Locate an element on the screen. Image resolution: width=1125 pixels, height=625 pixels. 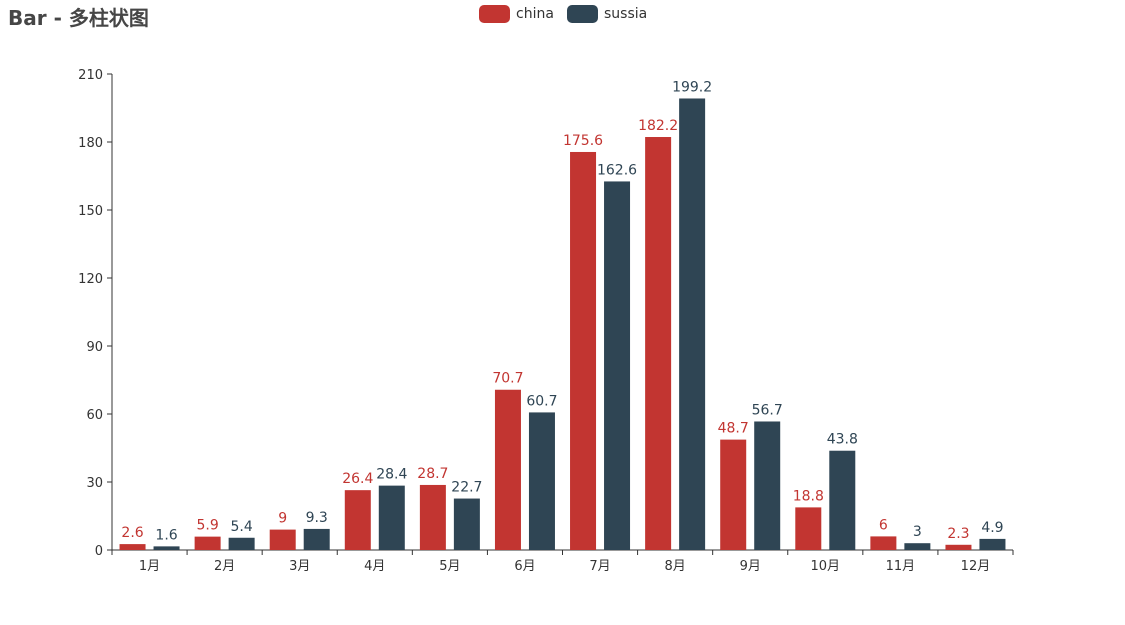
x-tick-label: 11月 is located at coordinates (901, 566).